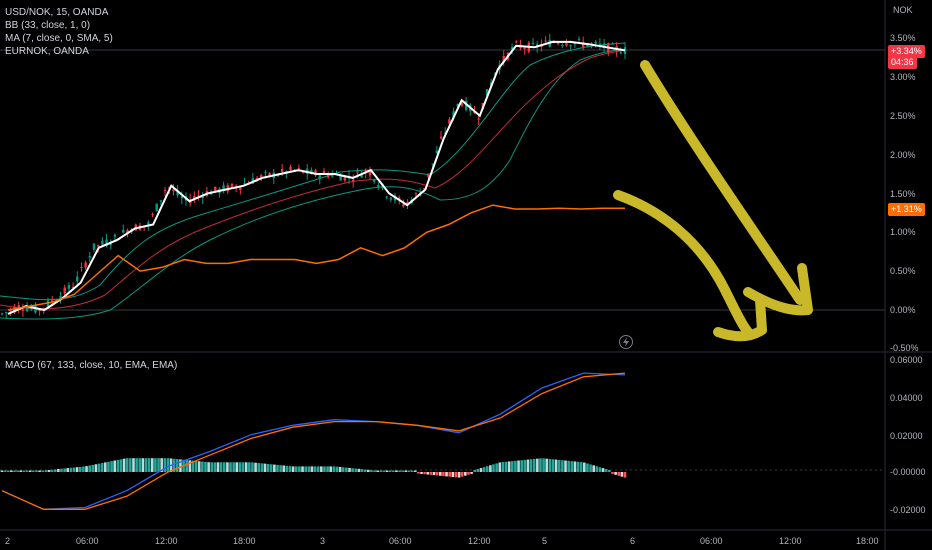 The image size is (932, 550). Describe the element at coordinates (626, 342) in the screenshot. I see `lightning-icon` at that location.